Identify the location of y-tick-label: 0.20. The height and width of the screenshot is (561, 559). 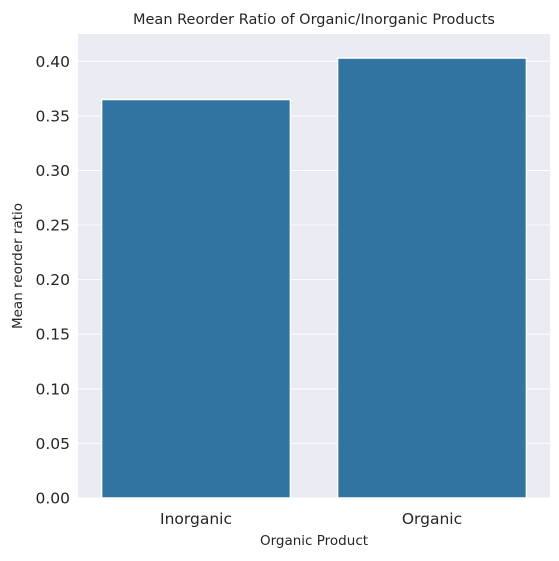
(52, 280).